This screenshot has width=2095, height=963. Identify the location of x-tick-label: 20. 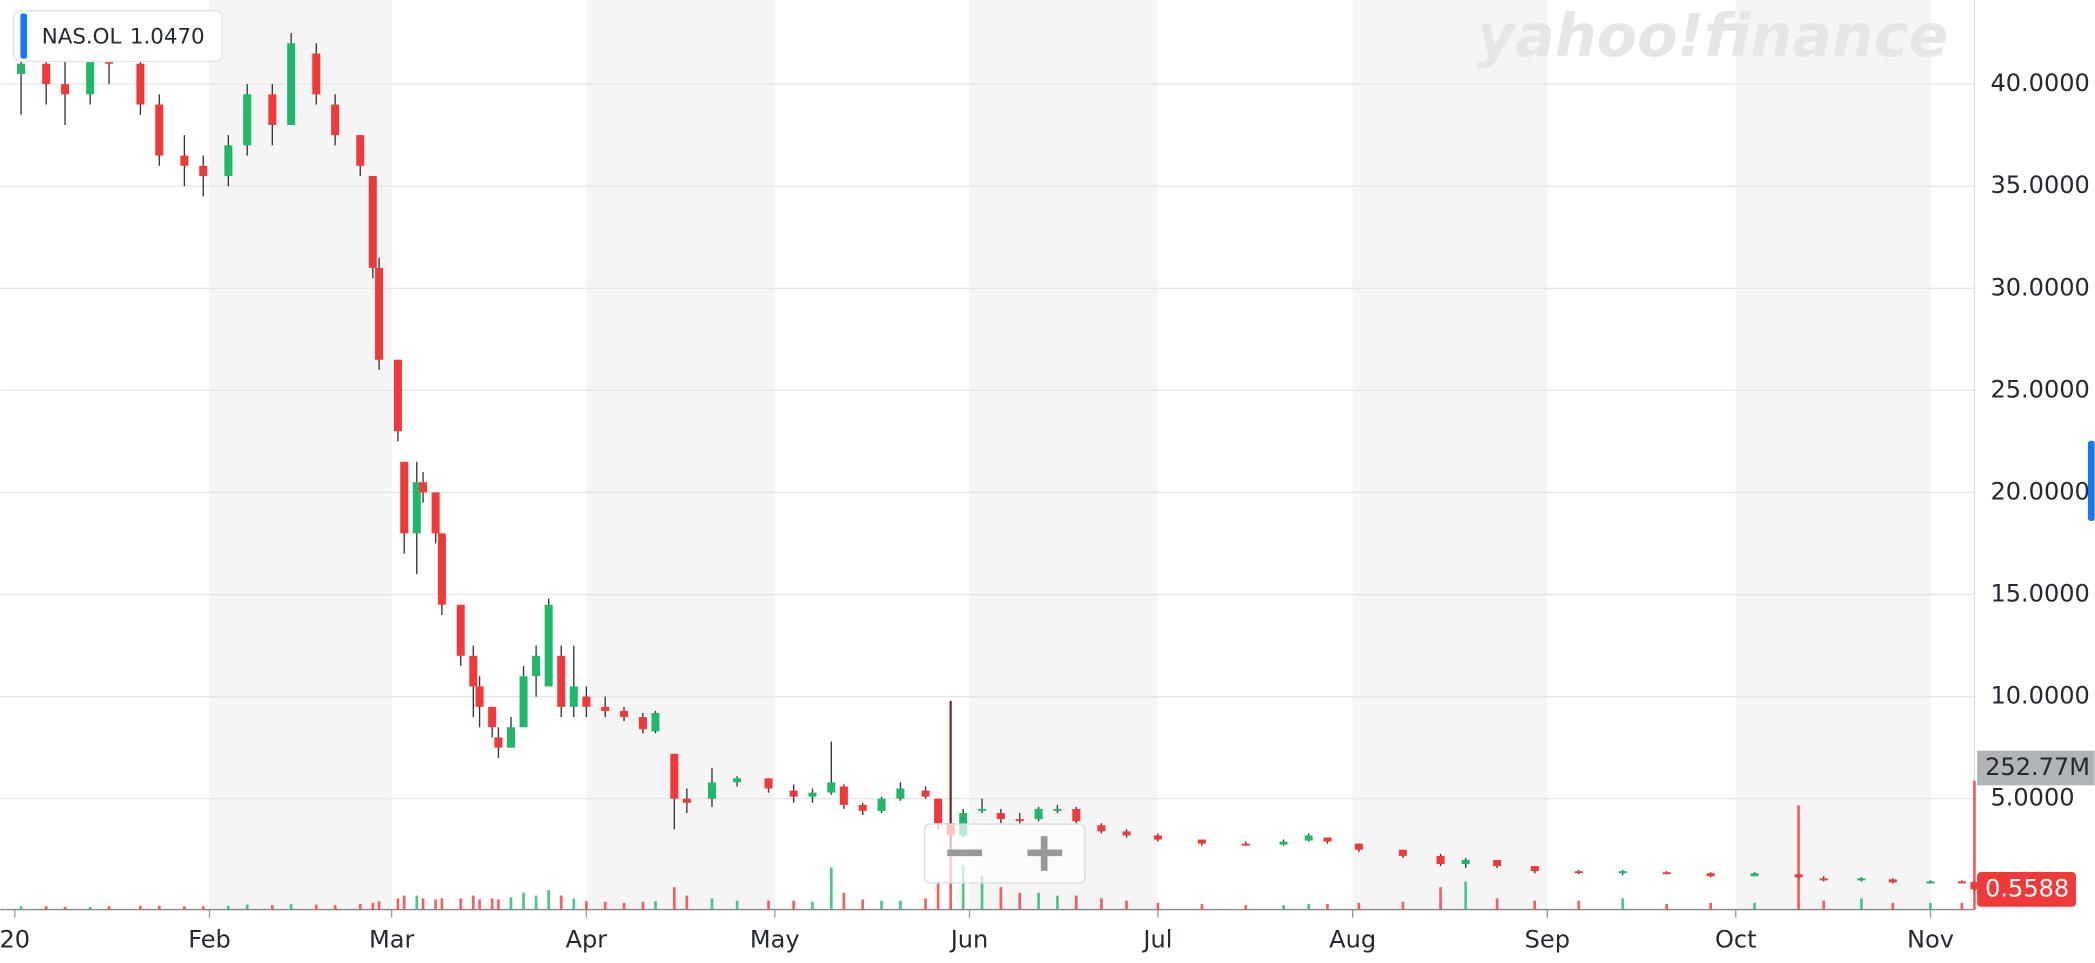
(15, 939).